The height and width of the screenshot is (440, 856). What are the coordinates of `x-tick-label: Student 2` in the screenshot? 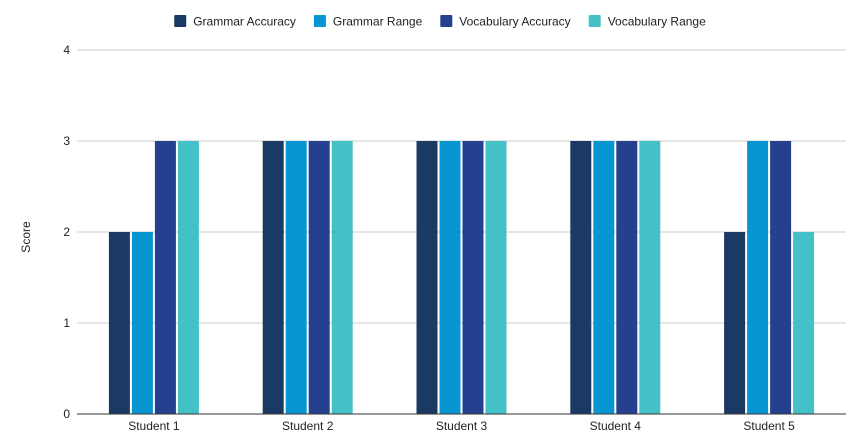 It's located at (308, 426).